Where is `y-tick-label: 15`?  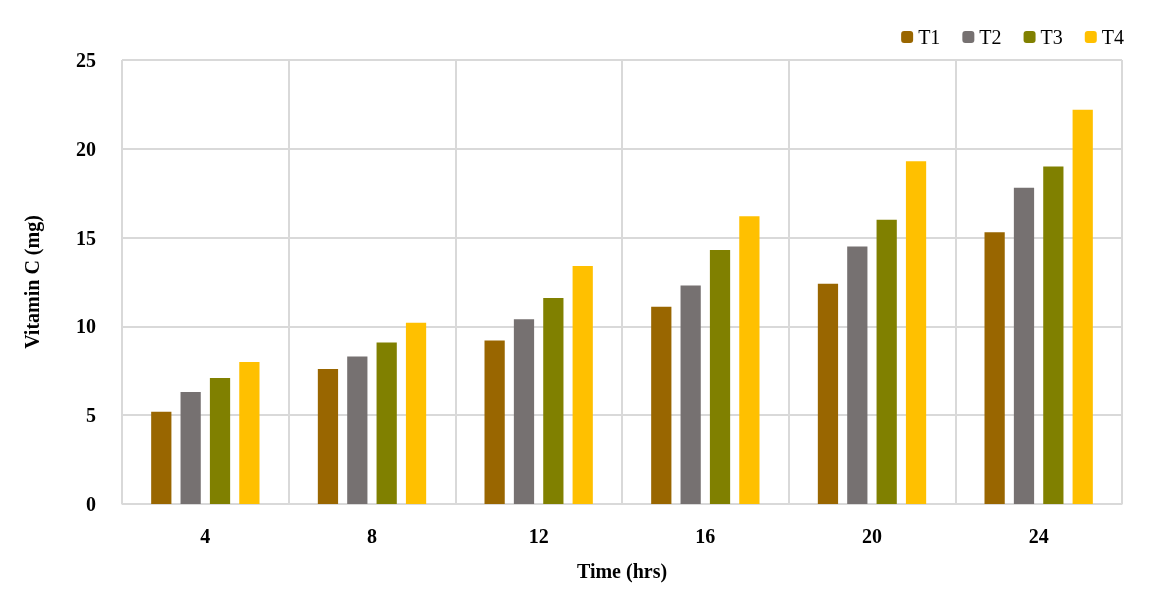 y-tick-label: 15 is located at coordinates (86, 237).